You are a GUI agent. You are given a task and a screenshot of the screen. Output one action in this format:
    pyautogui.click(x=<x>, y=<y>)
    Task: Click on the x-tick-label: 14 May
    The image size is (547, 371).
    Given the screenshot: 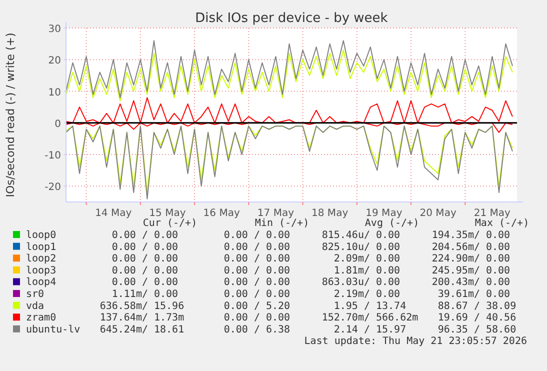 What is the action you would take?
    pyautogui.click(x=113, y=213)
    